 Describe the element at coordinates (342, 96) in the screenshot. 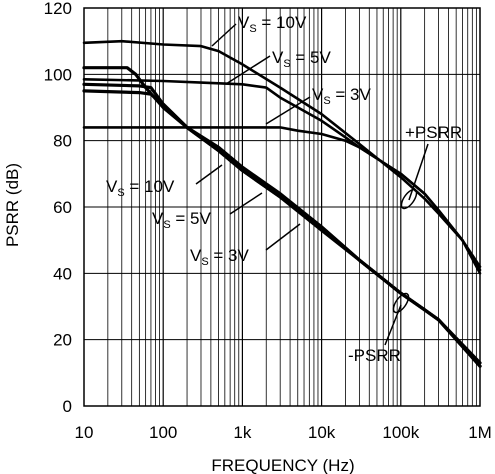

I see `vs-3v-plus-label: VS = 3V` at that location.